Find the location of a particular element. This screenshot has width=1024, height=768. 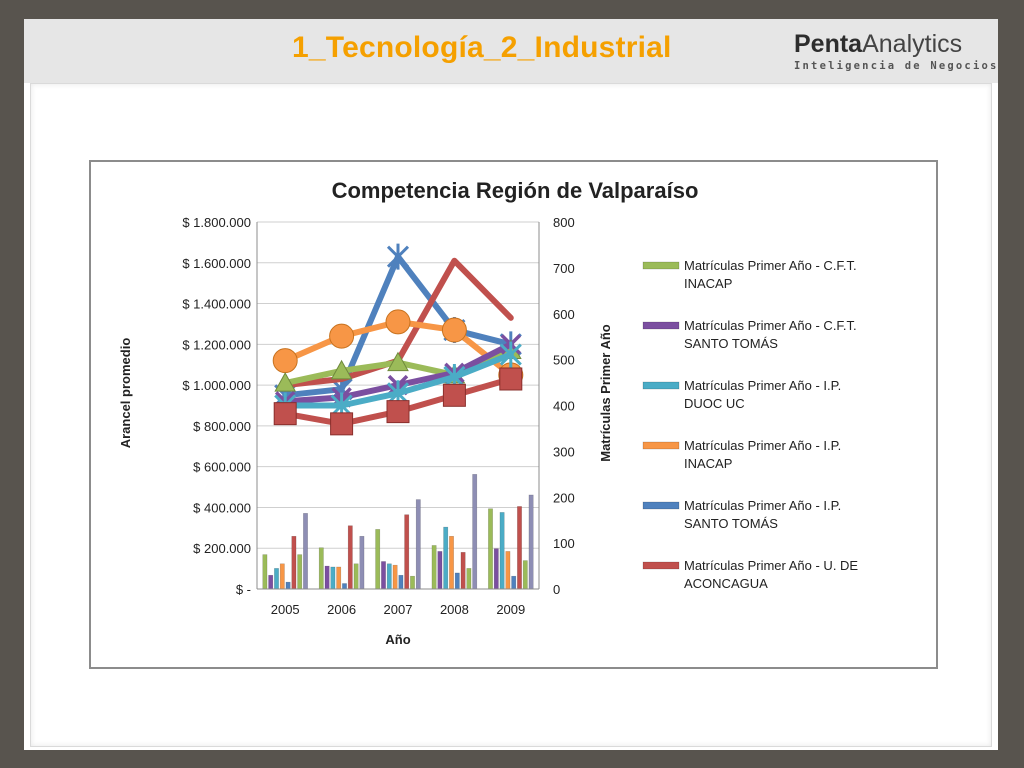

x-tick-label: 2008 is located at coordinates (454, 609).